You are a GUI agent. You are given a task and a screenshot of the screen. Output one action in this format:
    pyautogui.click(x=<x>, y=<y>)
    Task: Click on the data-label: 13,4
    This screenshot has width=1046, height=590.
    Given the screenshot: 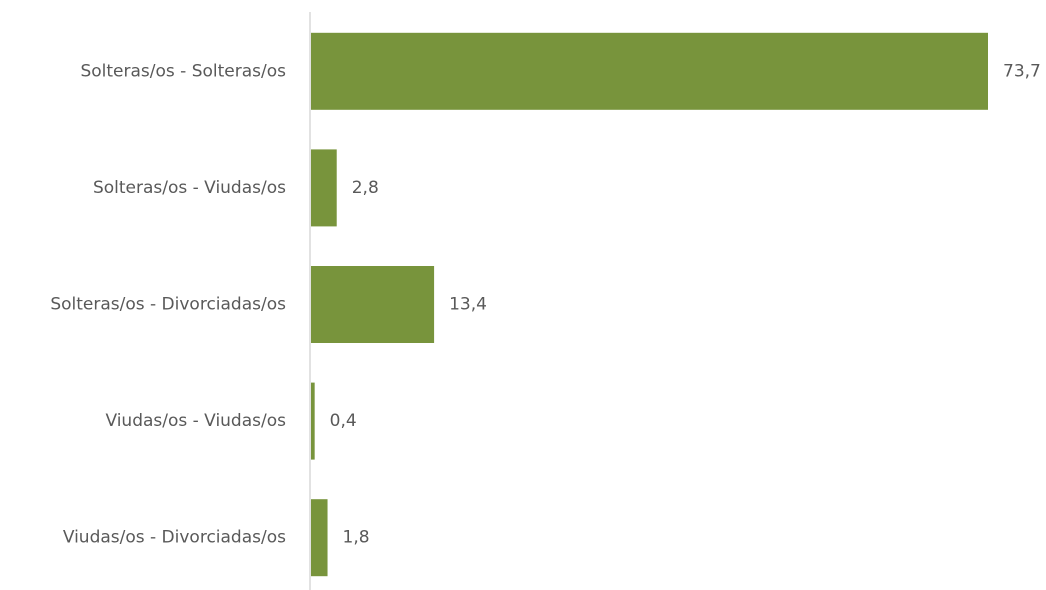 What is the action you would take?
    pyautogui.click(x=468, y=305)
    